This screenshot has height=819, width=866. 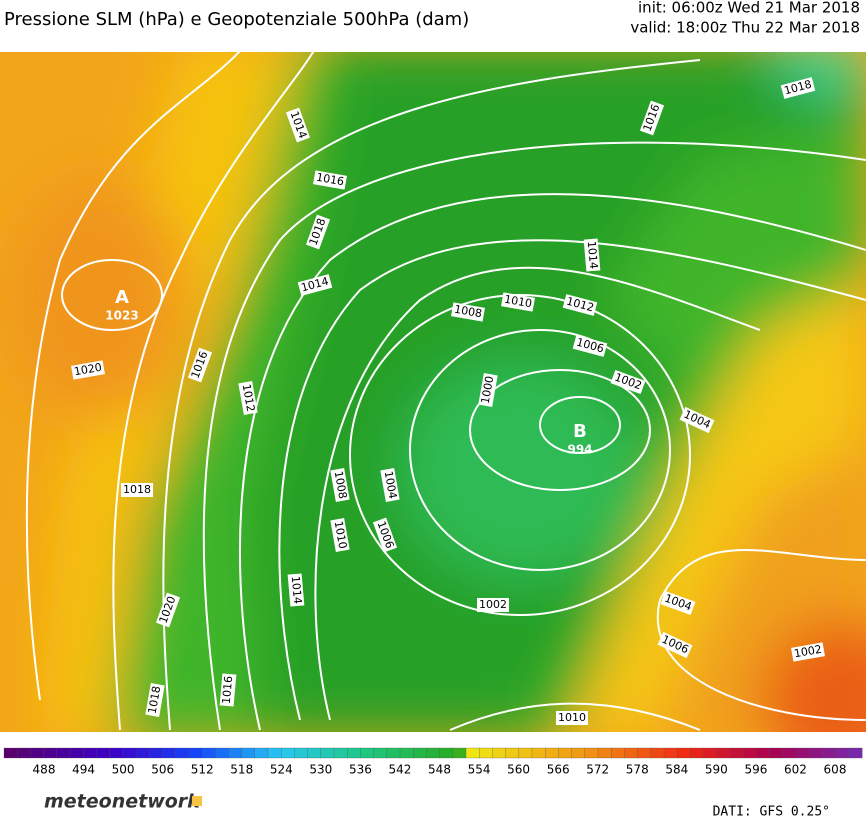 What do you see at coordinates (745, 28) in the screenshot?
I see `valid-time: valid: 18:00z Thu 22 Mar 2018` at bounding box center [745, 28].